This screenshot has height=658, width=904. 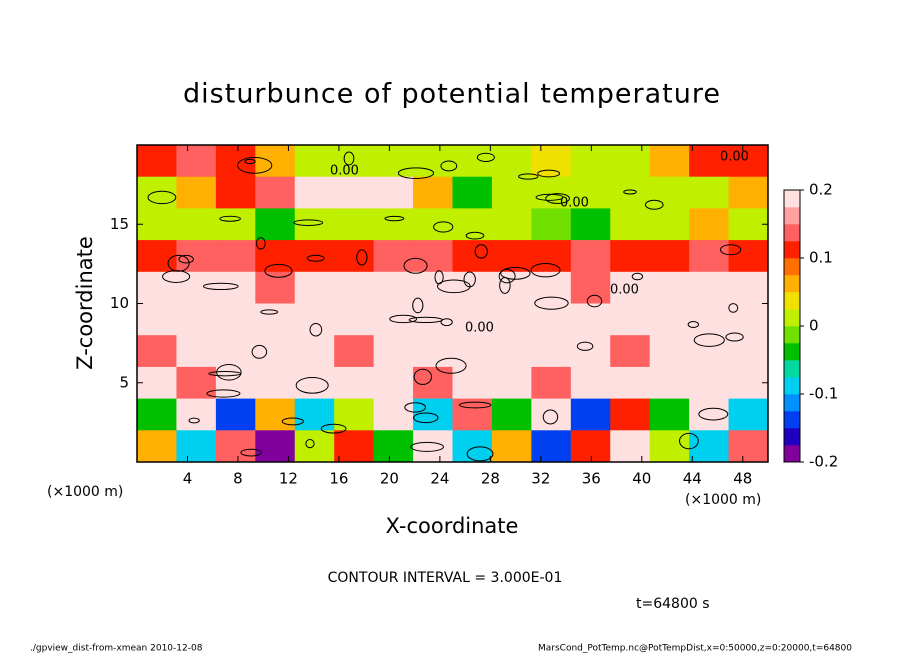 I want to click on x-tick-label: 40, so click(x=641, y=479).